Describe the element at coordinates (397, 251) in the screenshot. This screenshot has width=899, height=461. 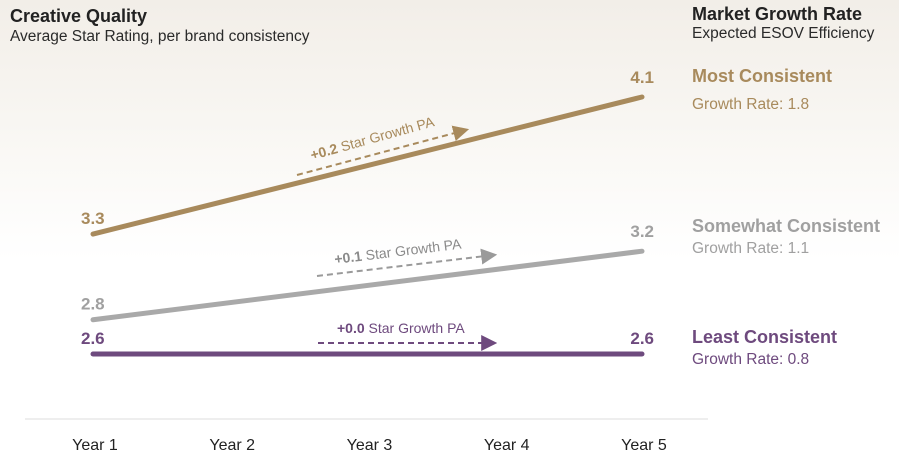
I see `growth-annotation: +0.1 Star Growth PA` at that location.